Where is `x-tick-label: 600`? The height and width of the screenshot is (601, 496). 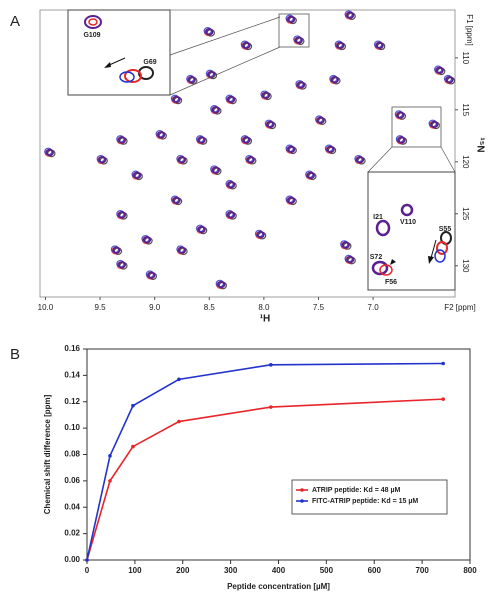 x-tick-label: 600 is located at coordinates (375, 570).